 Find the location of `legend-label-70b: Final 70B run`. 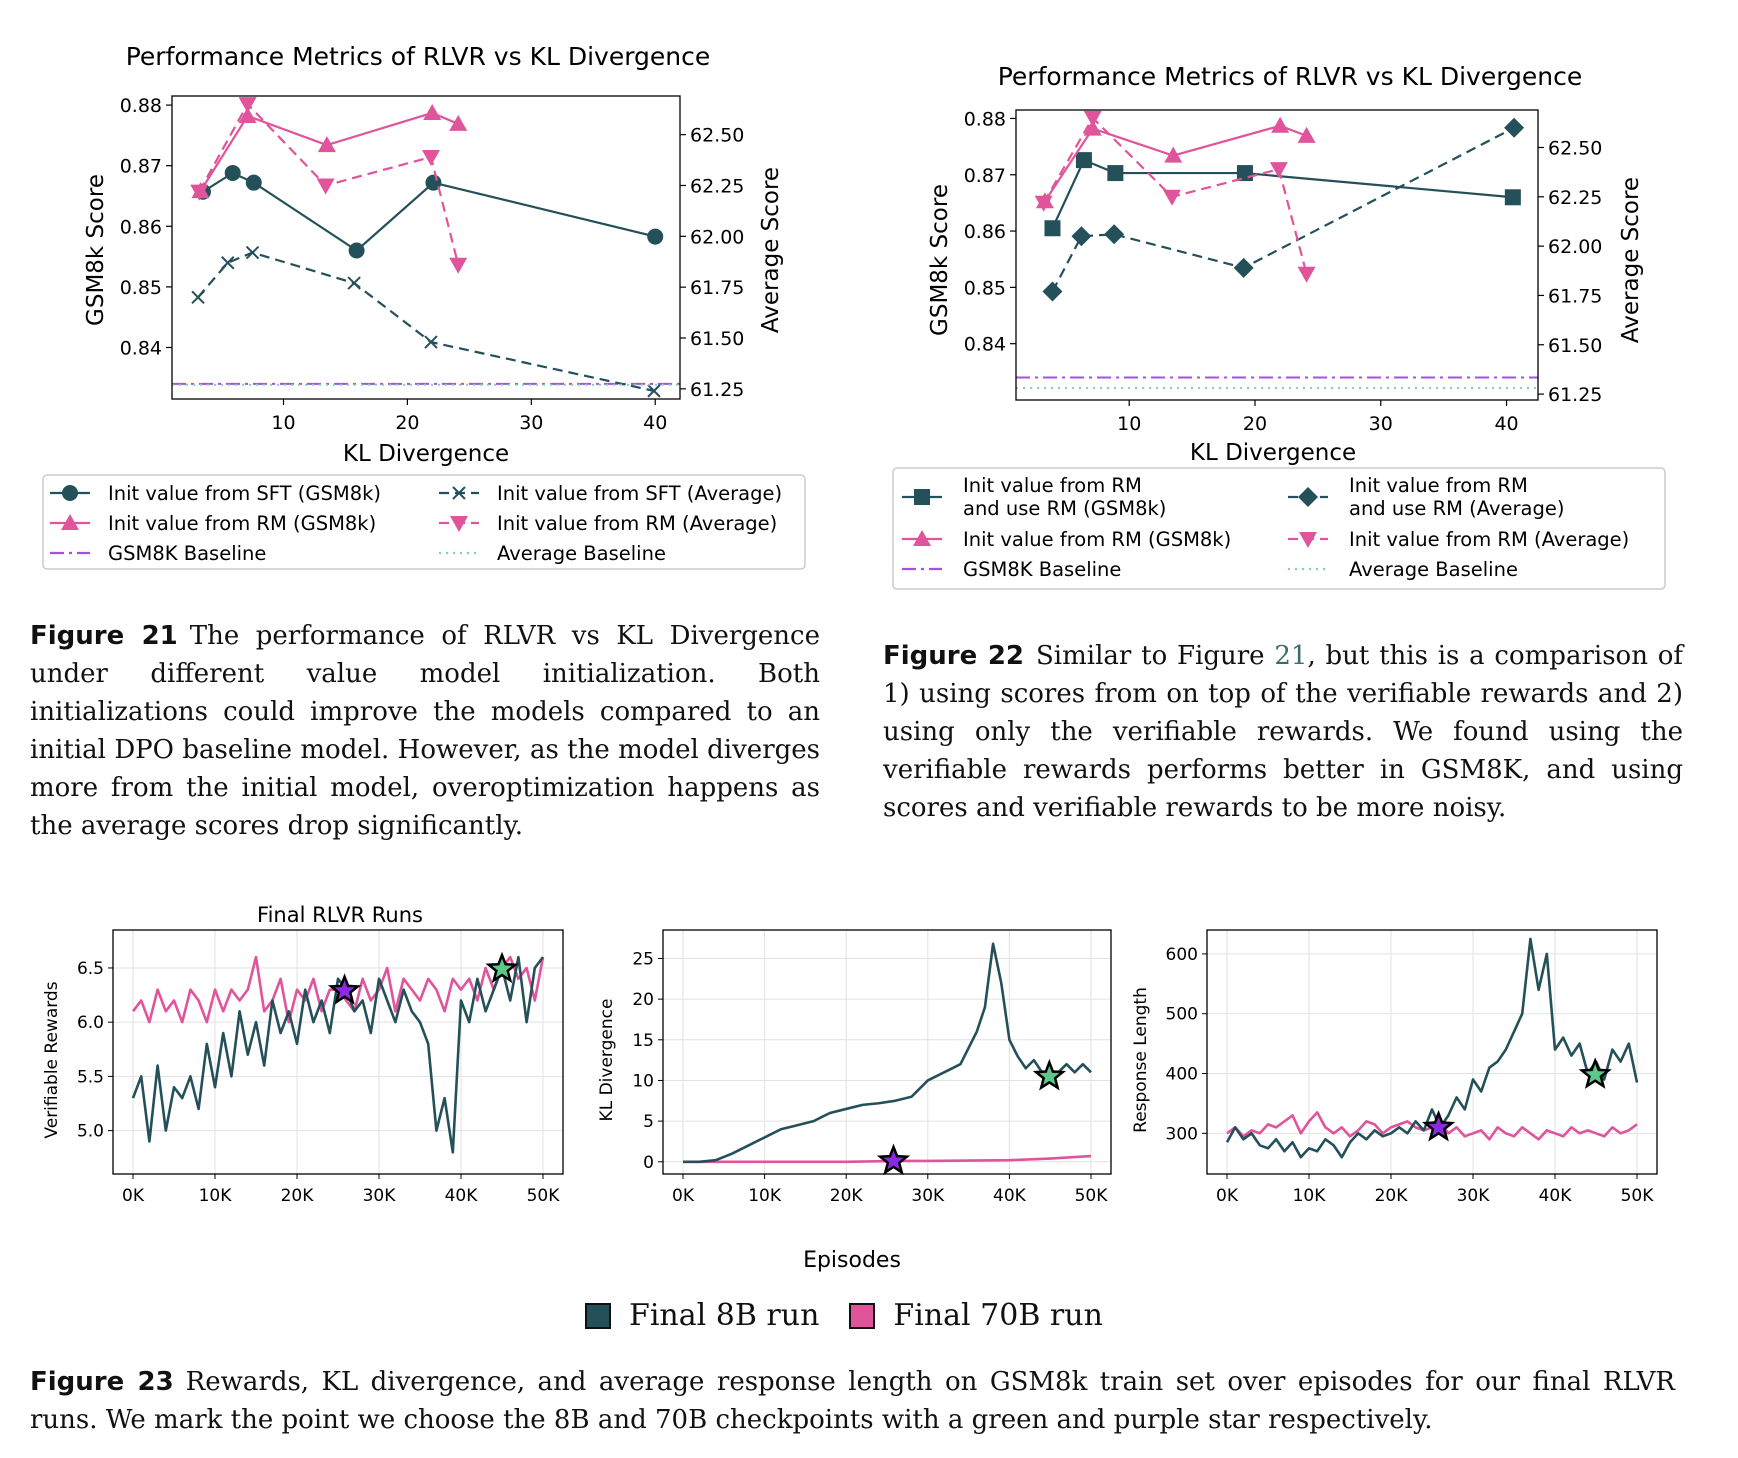

legend-label-70b: Final 70B run is located at coordinates (998, 1315).